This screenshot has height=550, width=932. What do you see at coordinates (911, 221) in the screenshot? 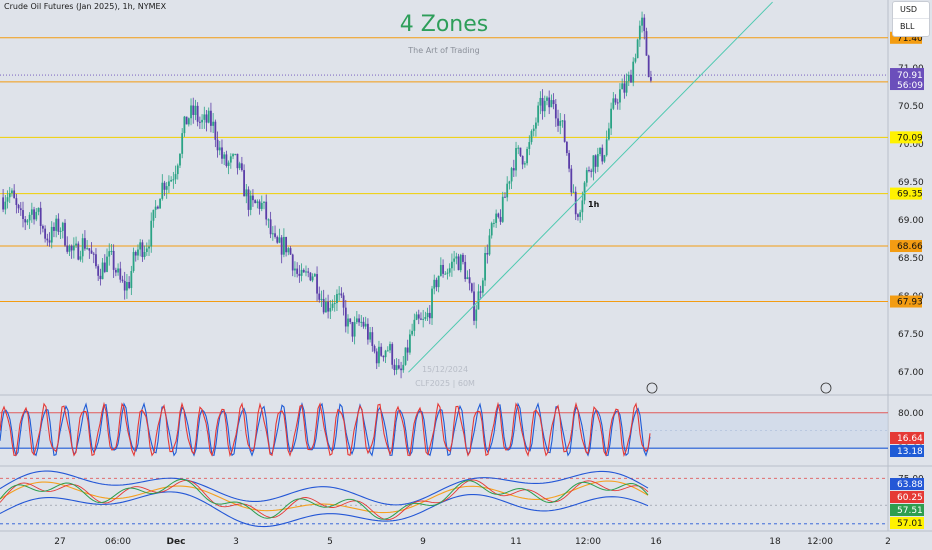
I see `price-tick-label: 69.00` at bounding box center [911, 221].